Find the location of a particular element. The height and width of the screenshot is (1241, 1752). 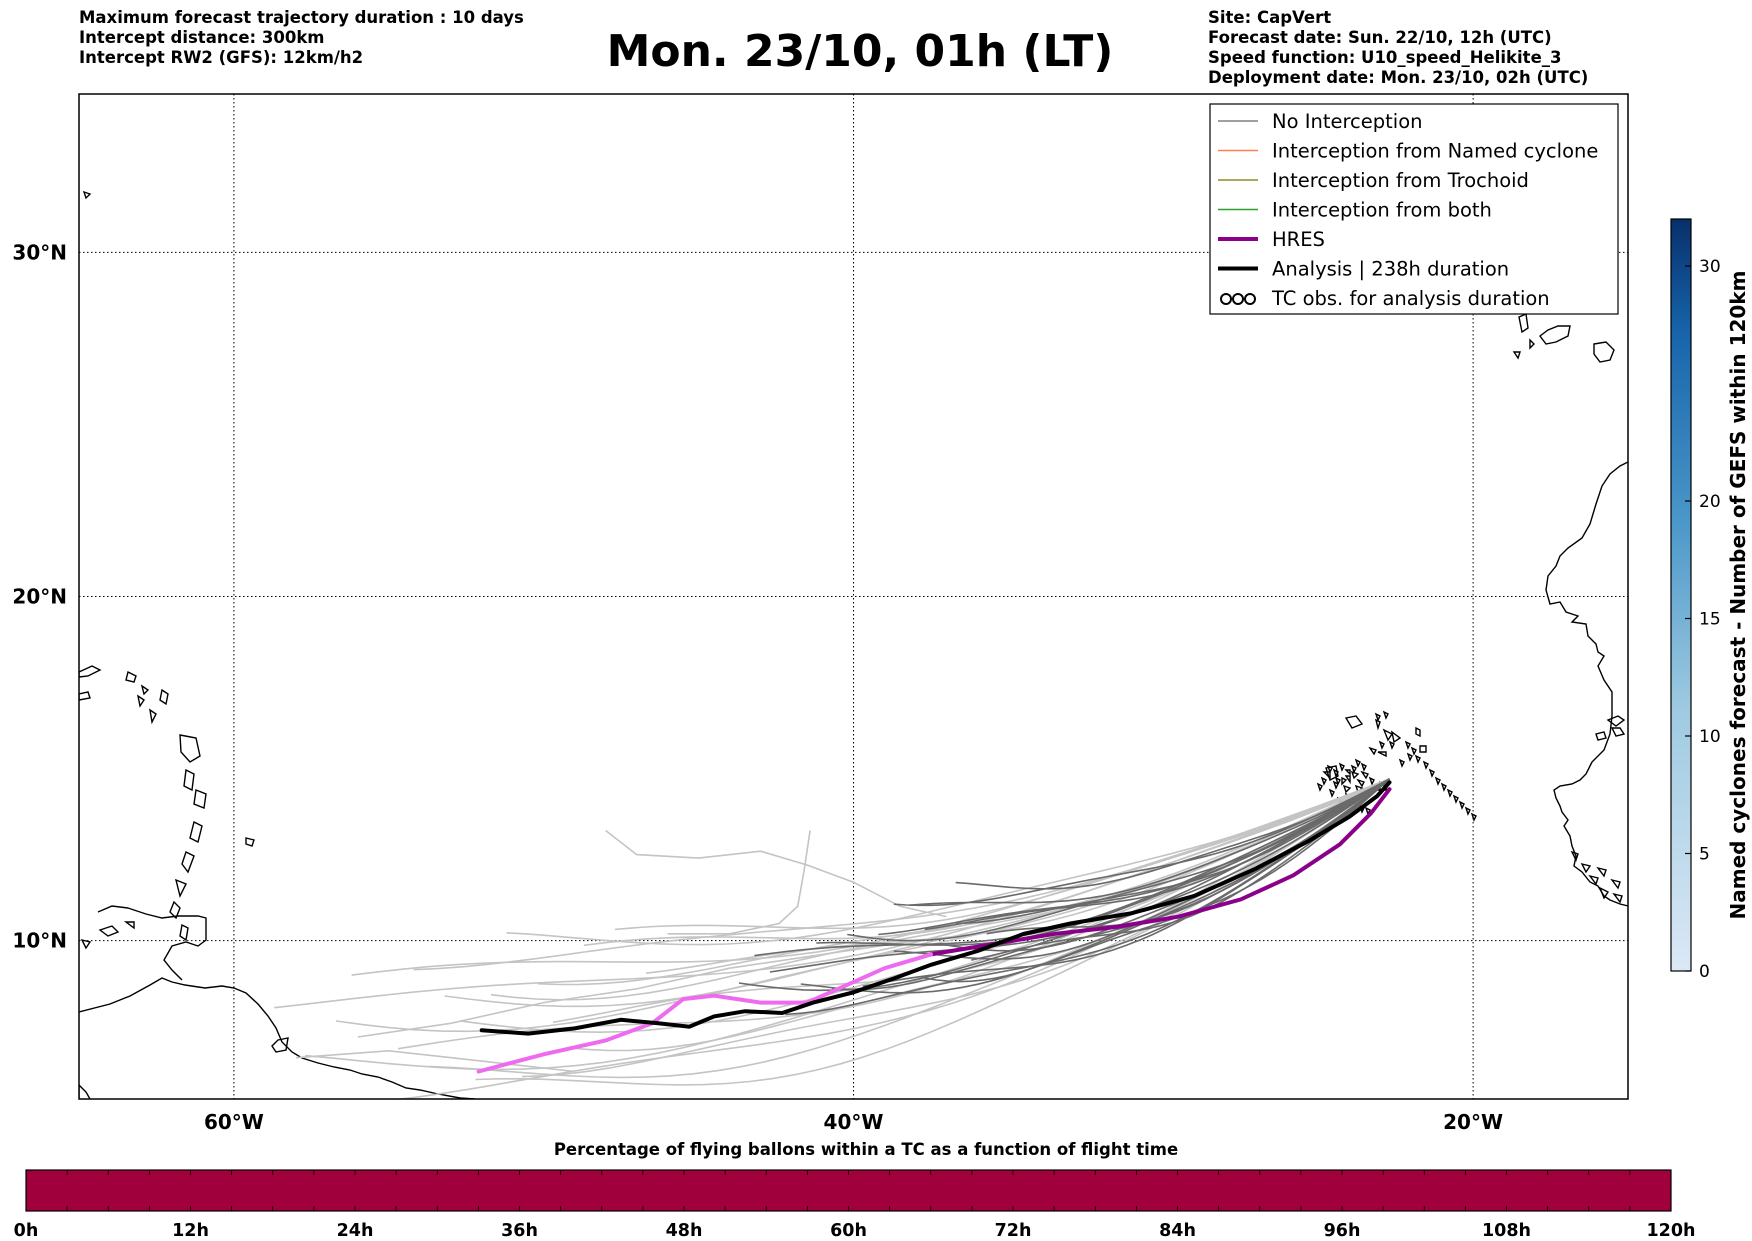

coastline-west-africa is located at coordinates (1586, 684).